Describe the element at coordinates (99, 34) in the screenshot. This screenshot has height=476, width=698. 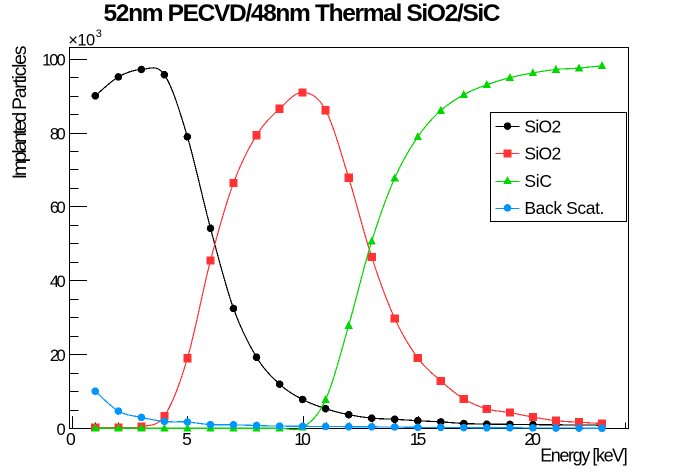
I see `svg-text: 3` at that location.